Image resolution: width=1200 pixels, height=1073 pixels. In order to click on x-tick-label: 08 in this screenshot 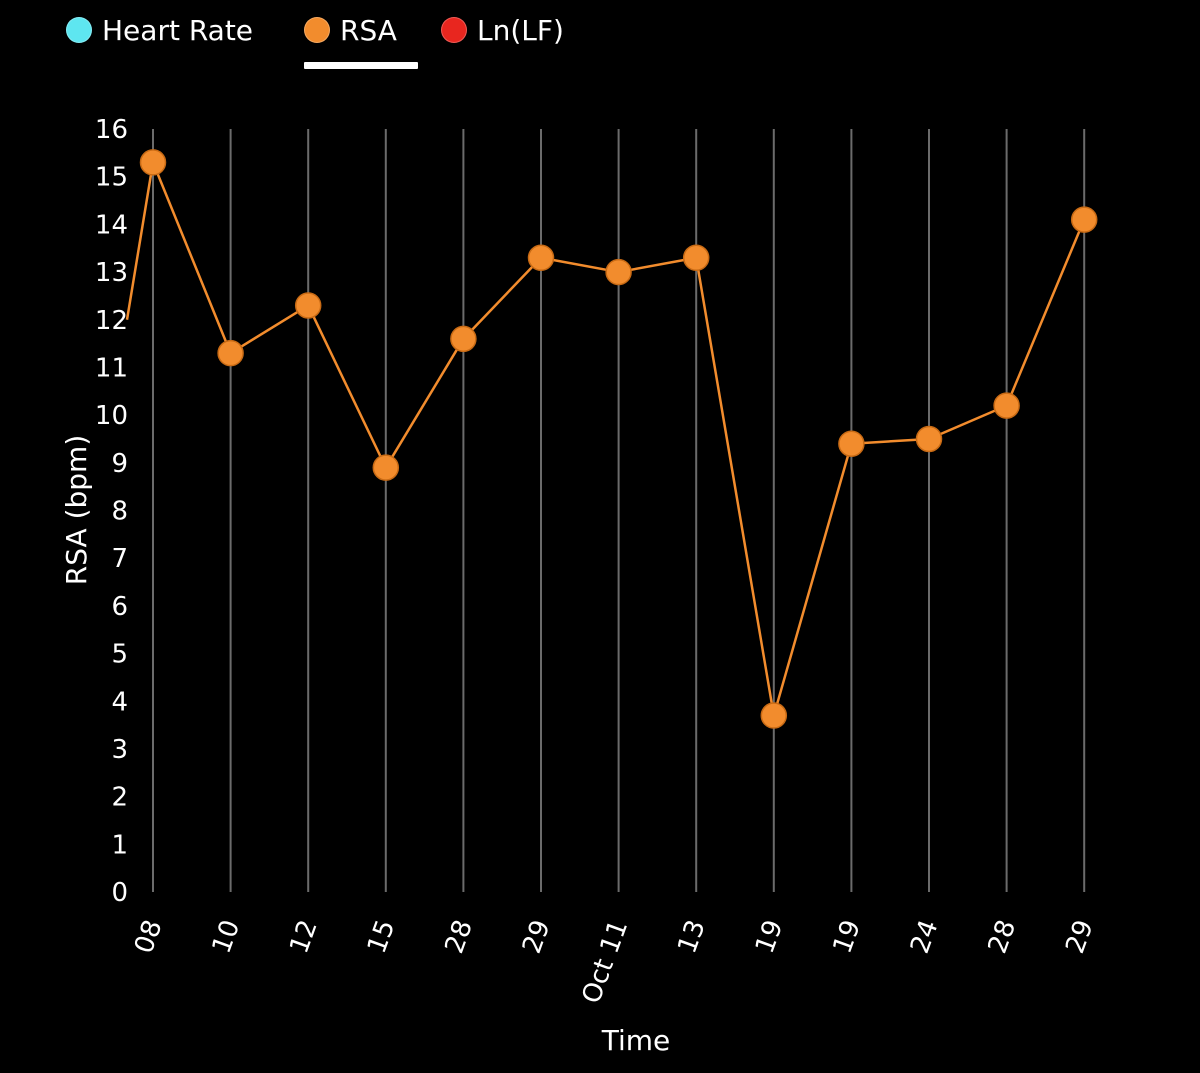, I will do `click(149, 936)`.